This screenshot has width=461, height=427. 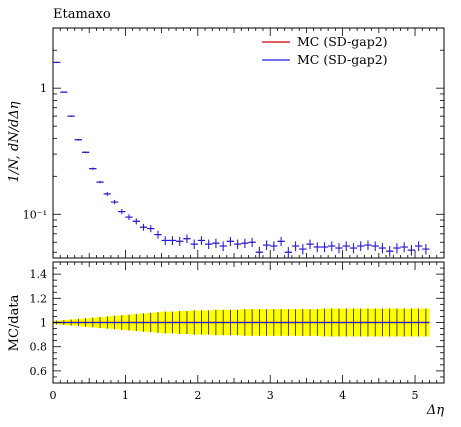 I want to click on main-y-tick-label: 1, so click(x=43, y=88).